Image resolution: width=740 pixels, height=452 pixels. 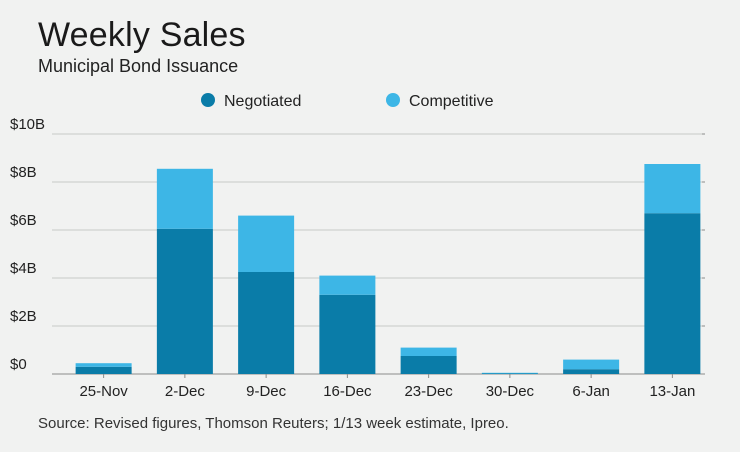 What do you see at coordinates (672, 189) in the screenshot?
I see `bar-competitive-13-Jan` at bounding box center [672, 189].